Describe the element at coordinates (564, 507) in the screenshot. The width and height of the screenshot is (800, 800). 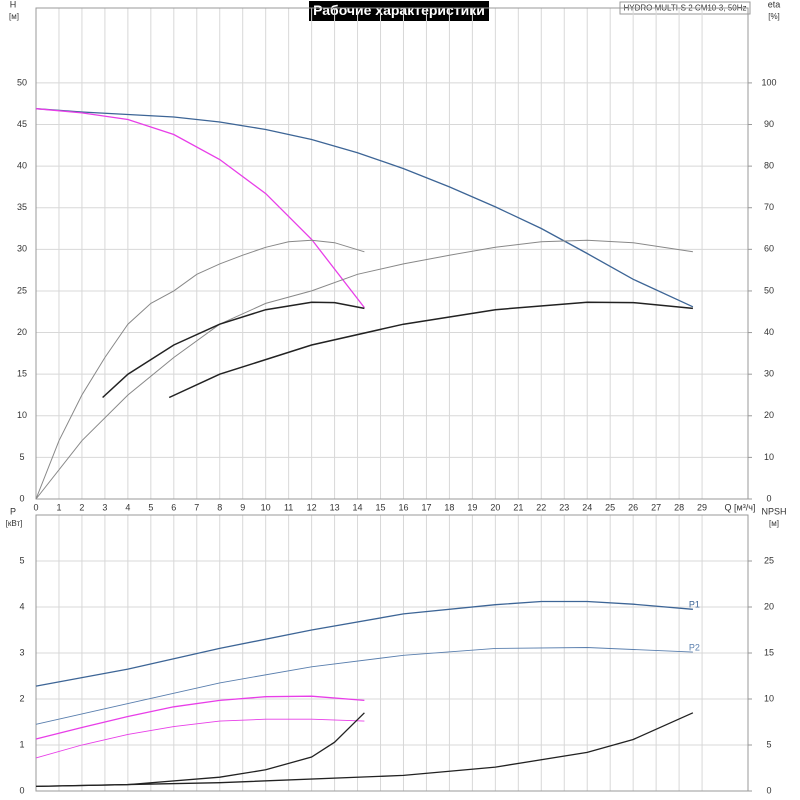
I see `x-tick-label: 23` at that location.